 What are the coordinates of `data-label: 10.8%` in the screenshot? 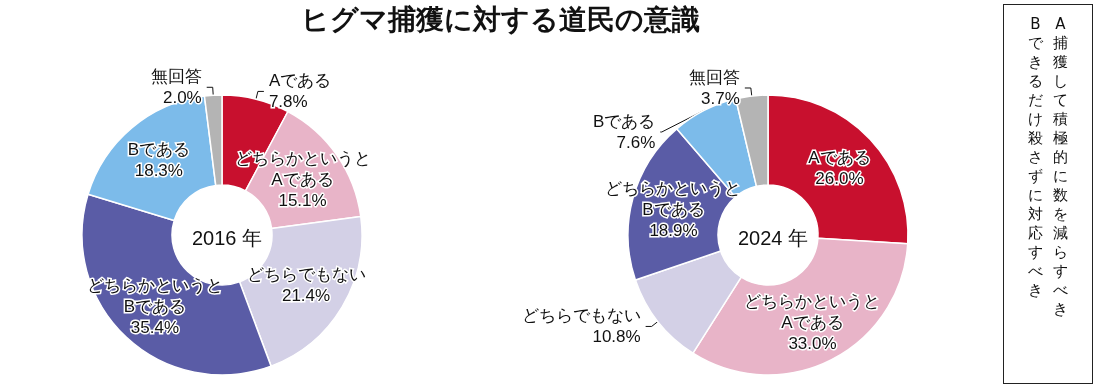 It's located at (616, 337).